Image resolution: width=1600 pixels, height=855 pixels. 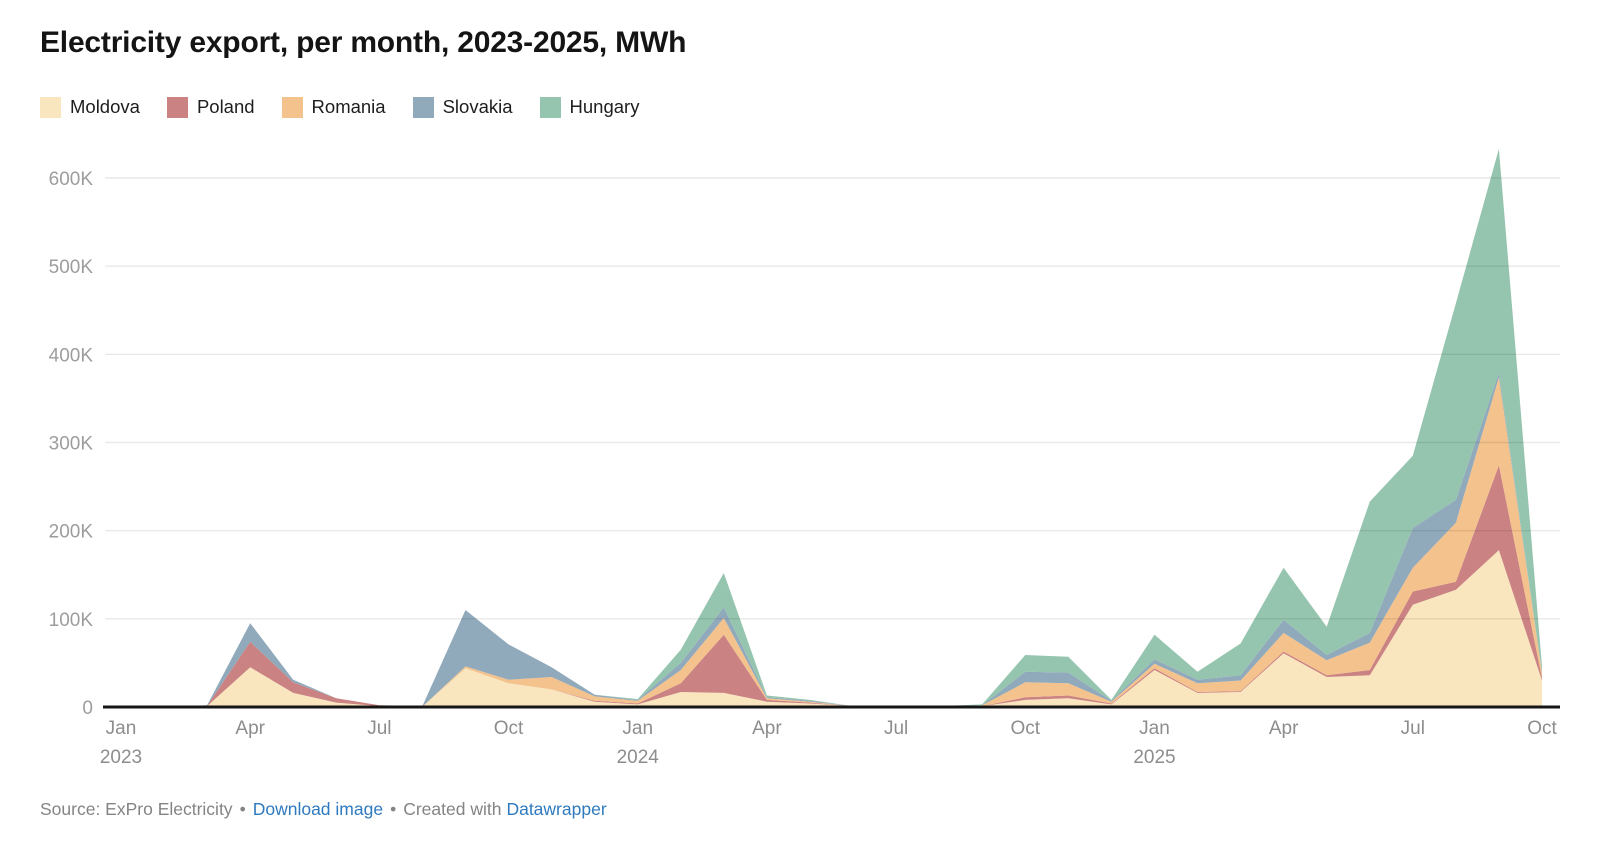 I want to click on x-tick-jan-2025: Jan, so click(x=1154, y=728).